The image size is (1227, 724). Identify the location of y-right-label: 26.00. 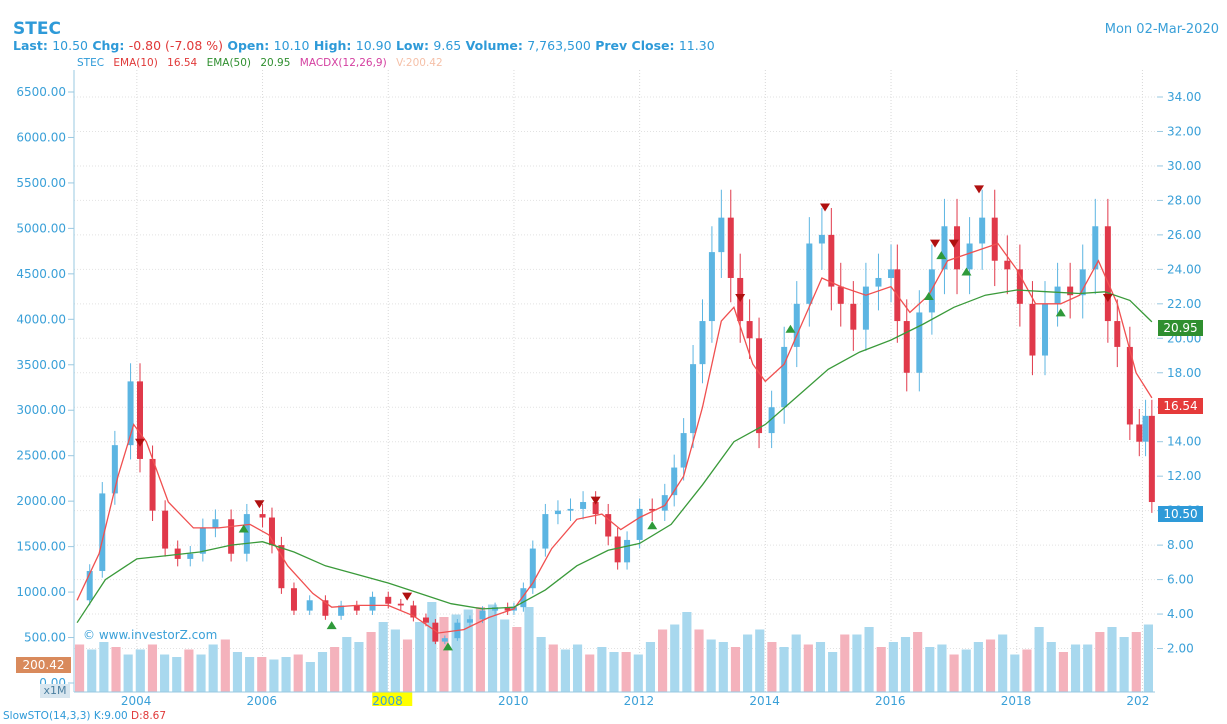
(1184, 235).